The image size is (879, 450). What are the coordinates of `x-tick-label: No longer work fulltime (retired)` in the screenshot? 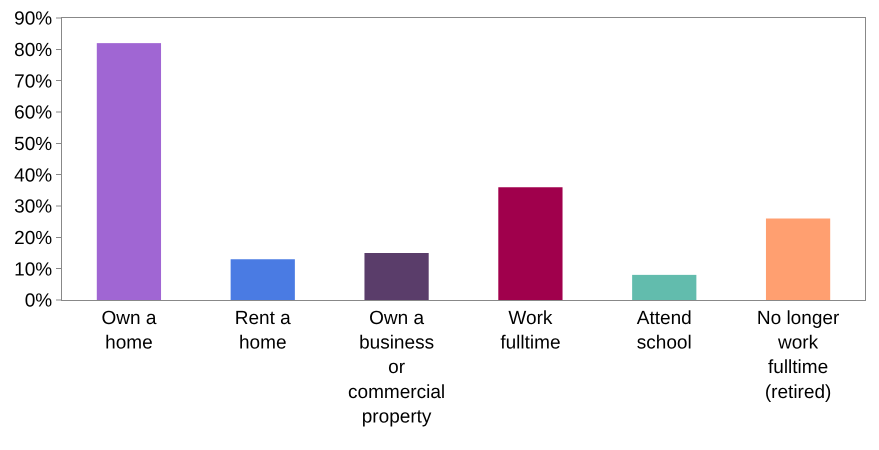 It's located at (798, 355).